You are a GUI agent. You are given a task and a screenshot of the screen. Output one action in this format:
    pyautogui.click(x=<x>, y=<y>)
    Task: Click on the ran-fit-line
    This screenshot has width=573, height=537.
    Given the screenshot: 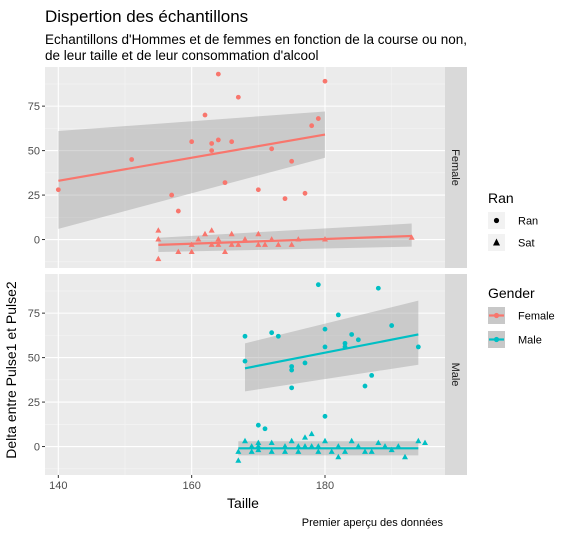 What is the action you would take?
    pyautogui.click(x=331, y=351)
    